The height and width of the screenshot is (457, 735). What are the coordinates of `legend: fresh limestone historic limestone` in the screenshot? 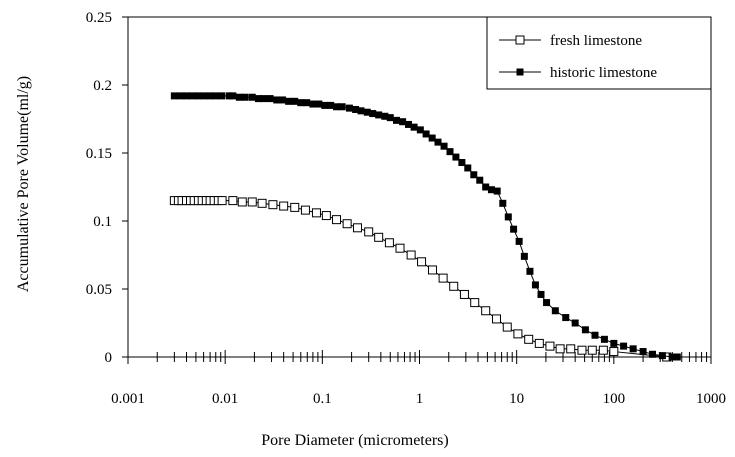 It's located at (599, 53).